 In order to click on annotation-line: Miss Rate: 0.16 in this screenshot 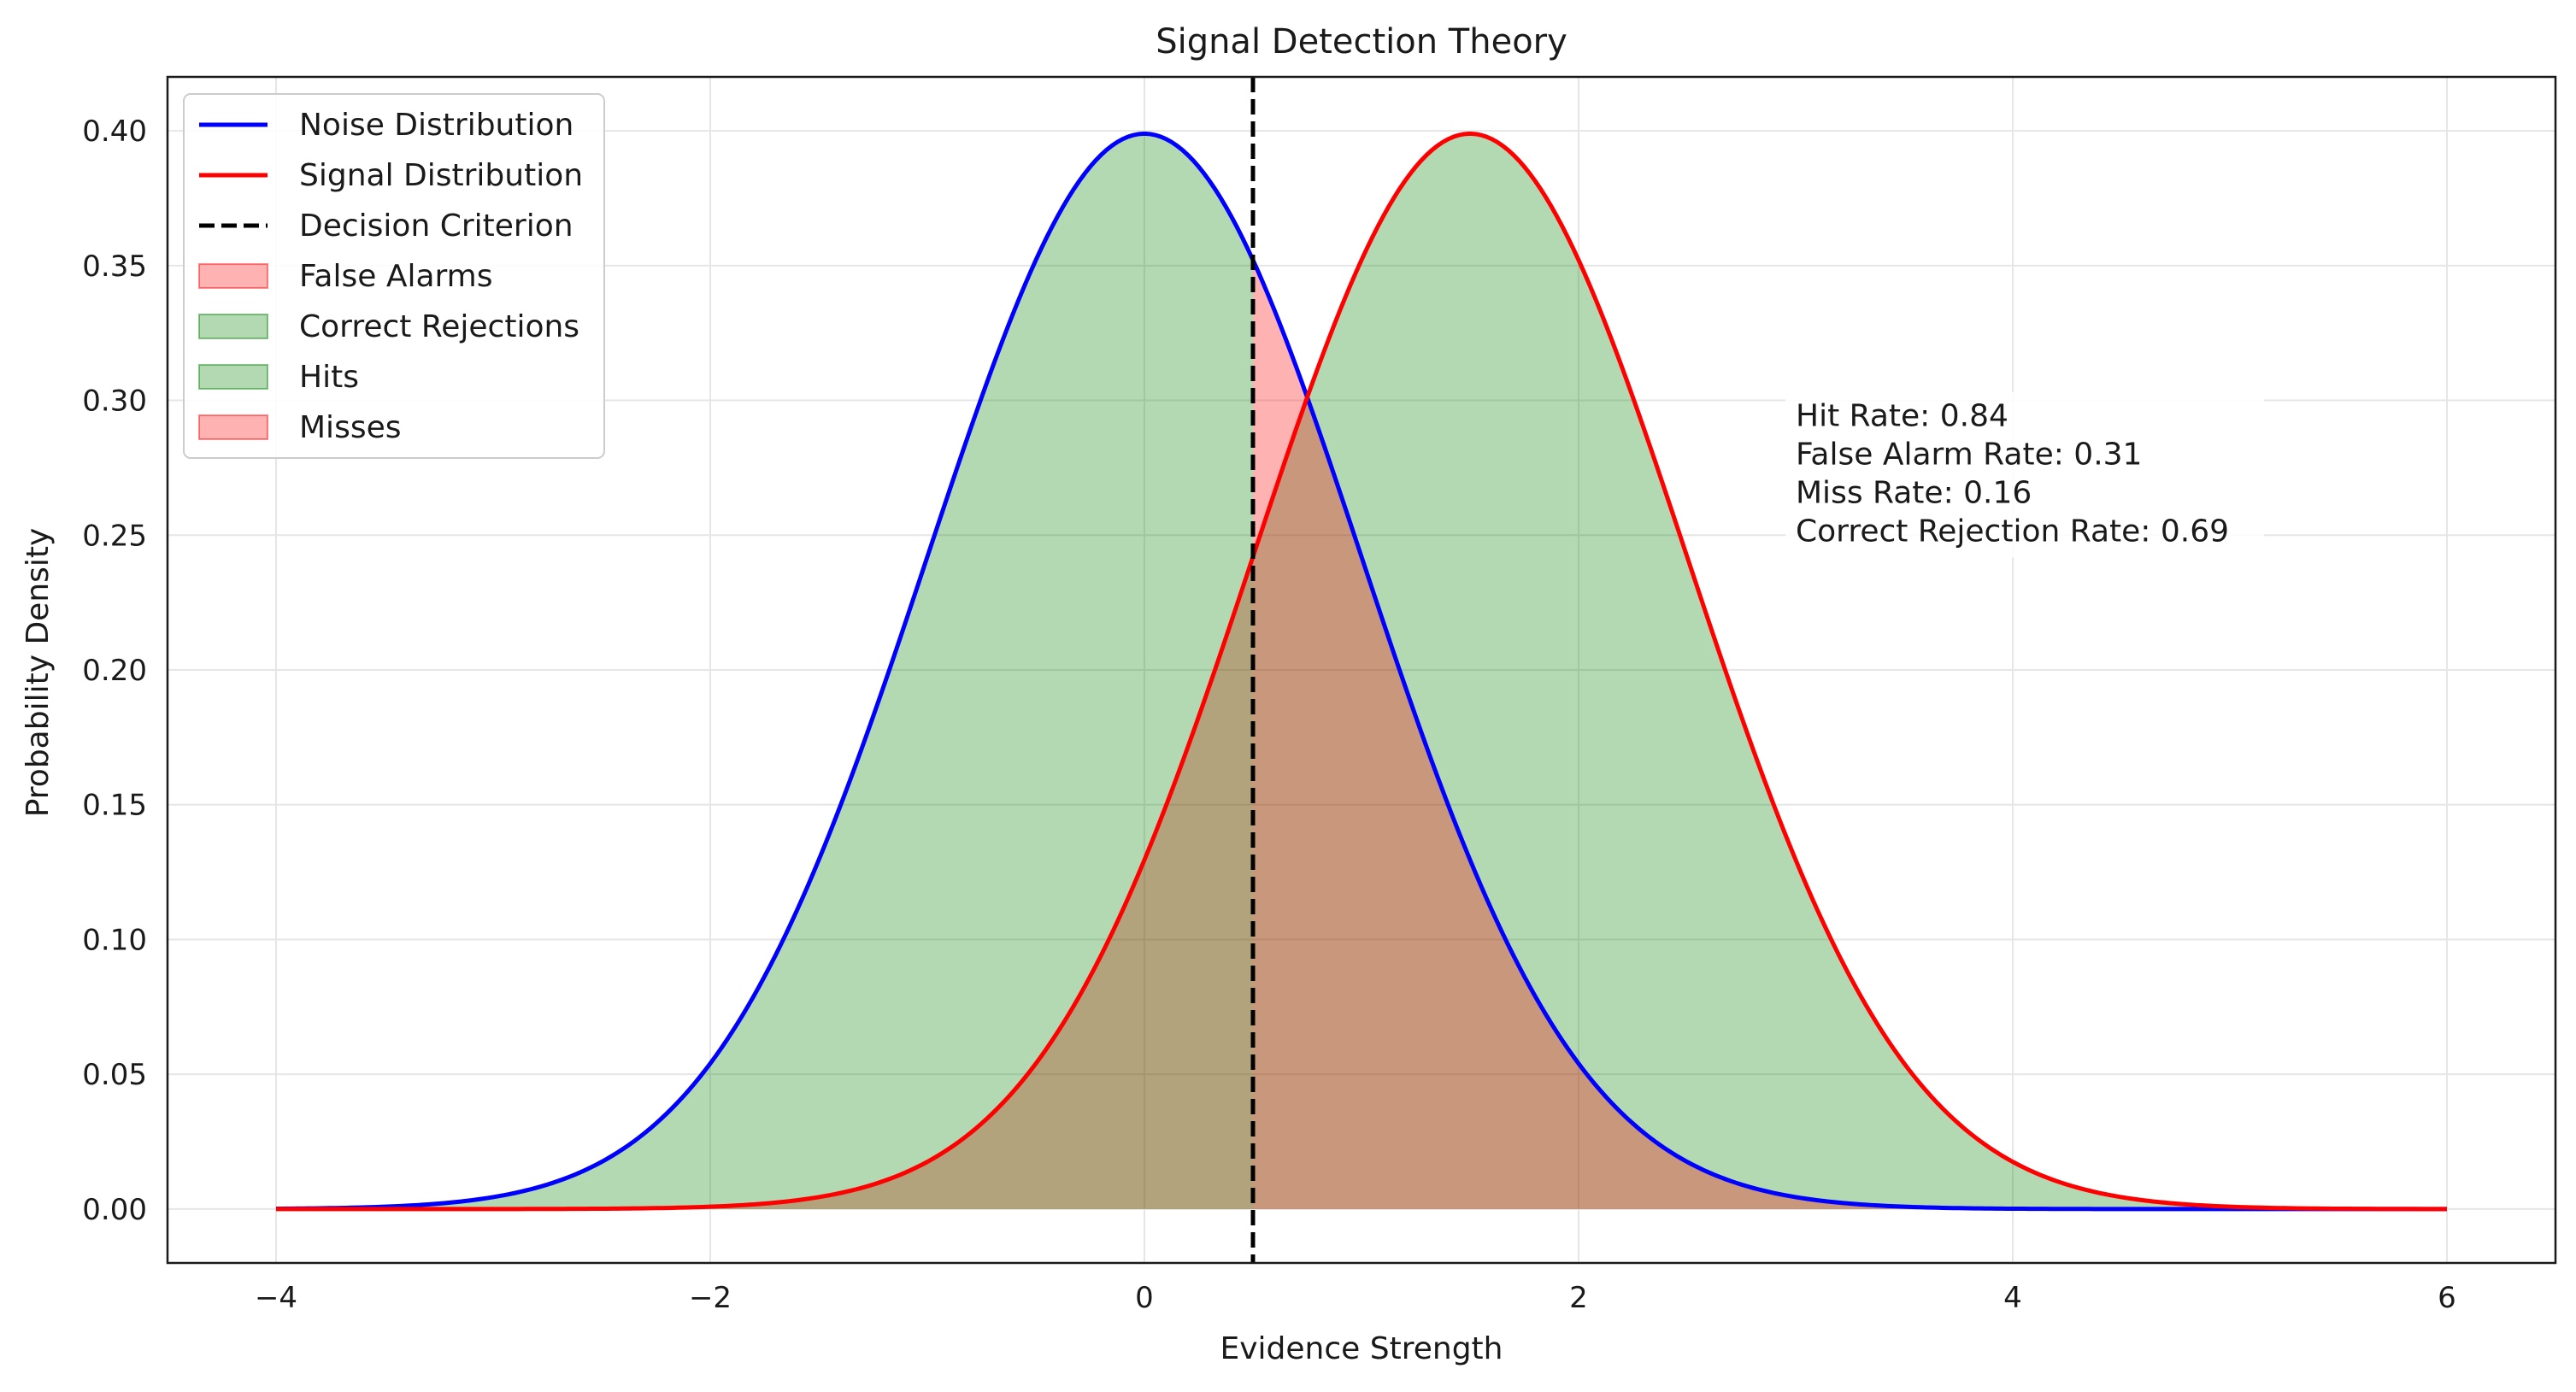, I will do `click(1914, 494)`.